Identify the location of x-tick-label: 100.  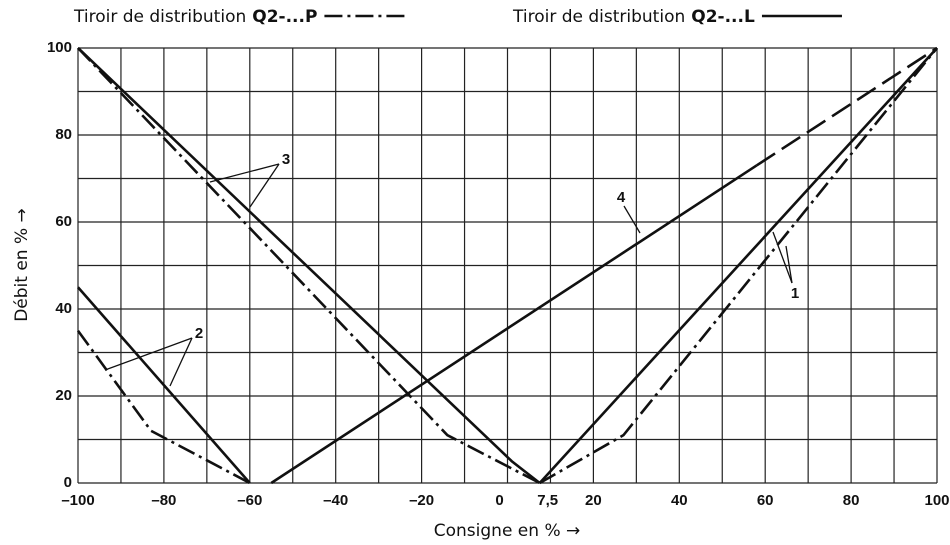
(936, 500).